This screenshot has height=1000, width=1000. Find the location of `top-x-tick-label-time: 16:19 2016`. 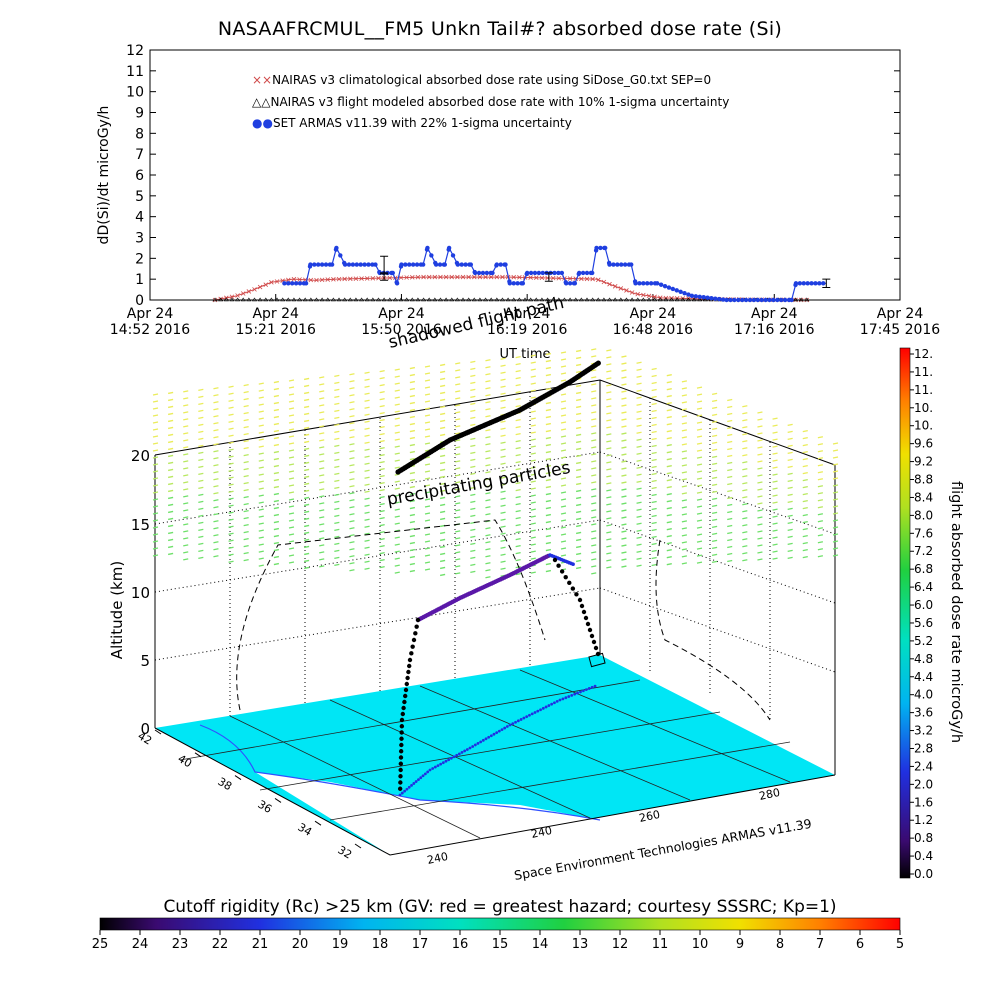

top-x-tick-label-time: 16:19 2016 is located at coordinates (527, 330).